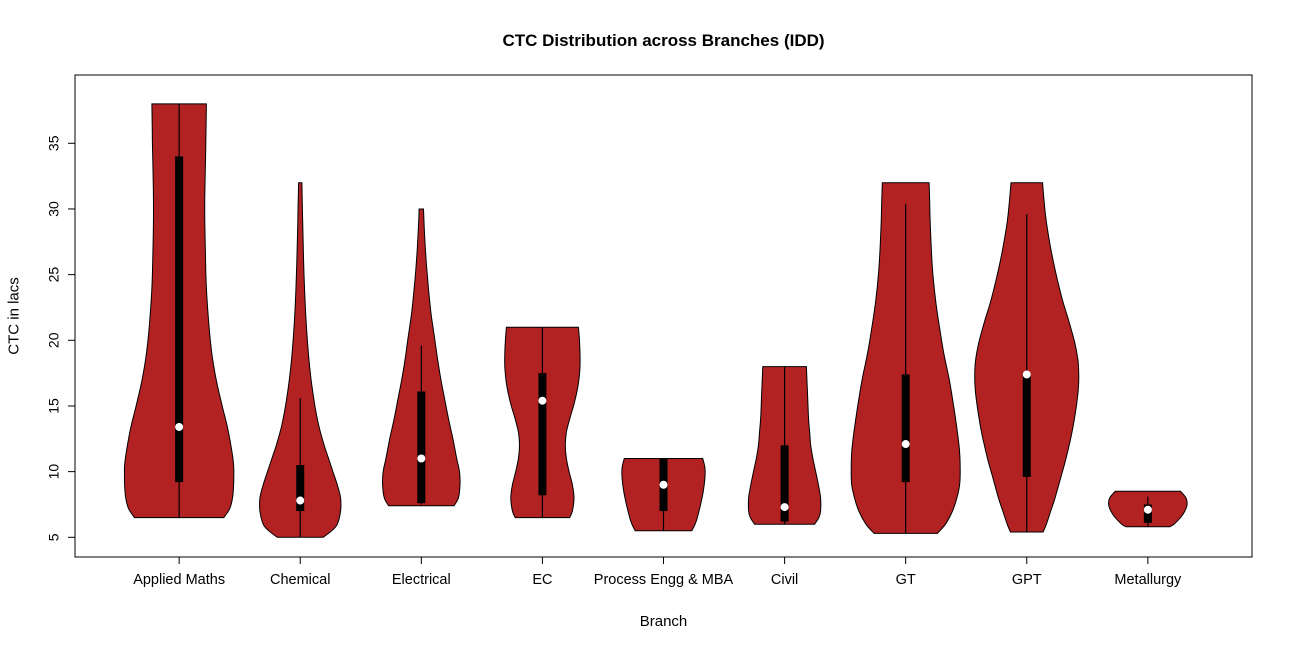 This screenshot has height=653, width=1294. What do you see at coordinates (179, 426) in the screenshot?
I see `median-dot-applied-maths` at bounding box center [179, 426].